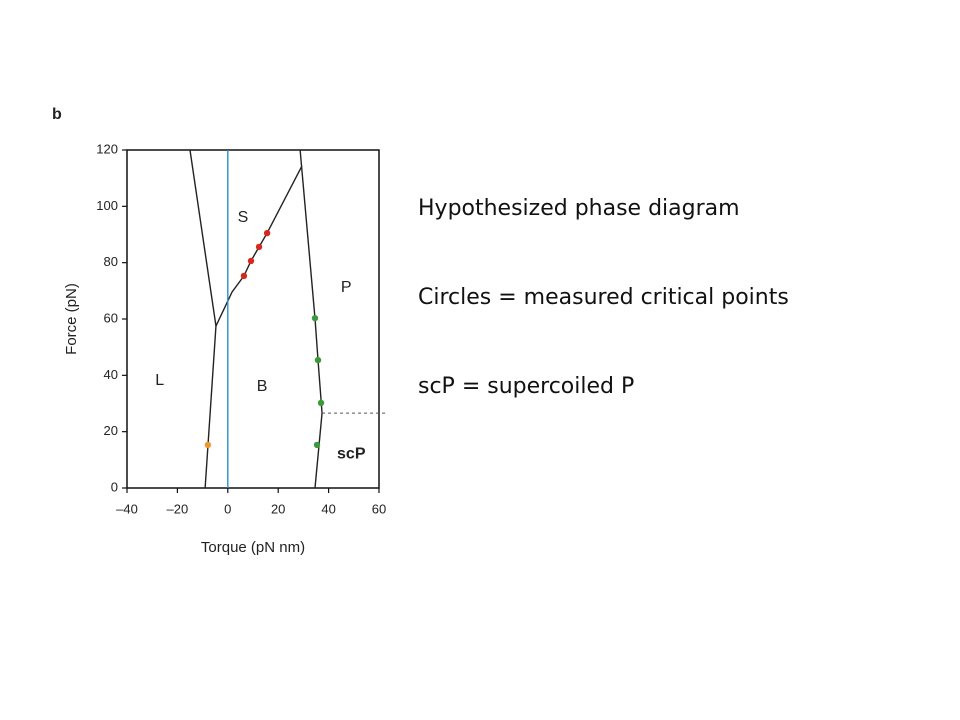  Describe the element at coordinates (253, 547) in the screenshot. I see `x-axis-label: Torque (pN nm)` at that location.